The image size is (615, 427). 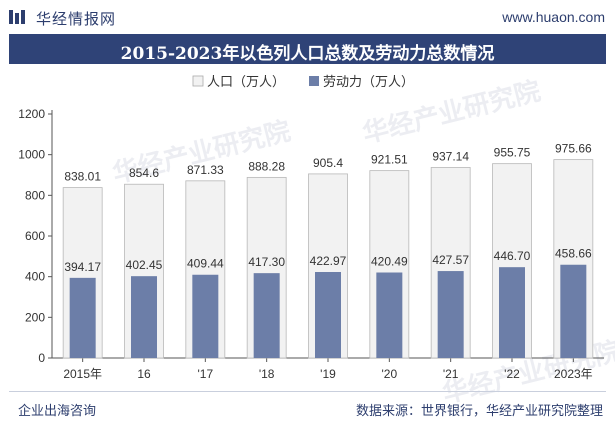 I want to click on site-url: www.huaon.com, so click(x=553, y=17).